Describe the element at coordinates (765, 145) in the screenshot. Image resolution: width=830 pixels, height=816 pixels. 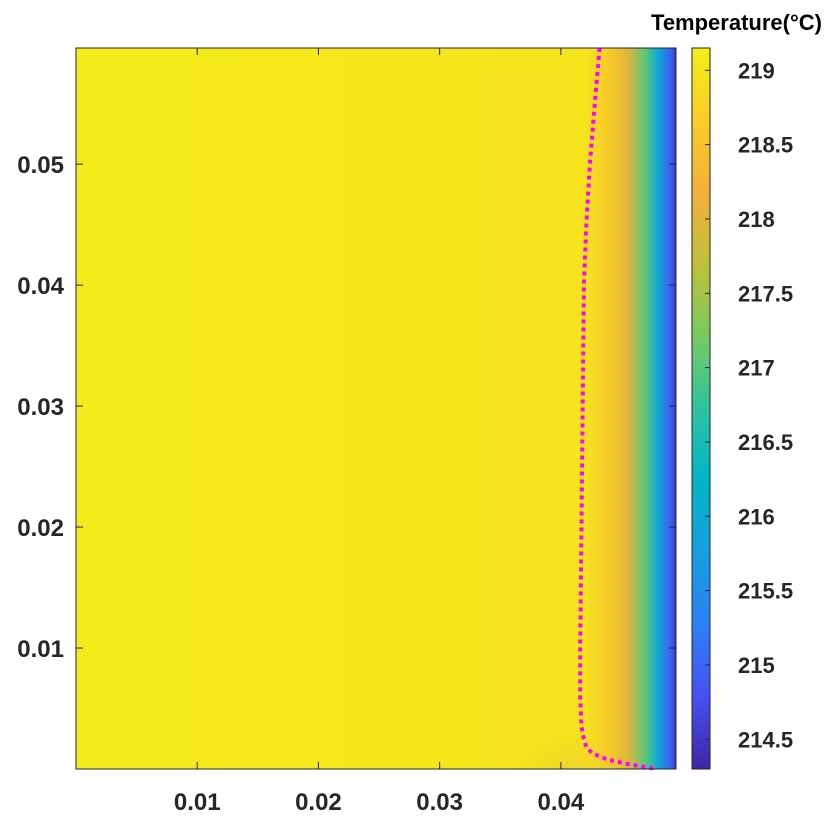
I see `colorbar-tick-label: 218.5` at that location.